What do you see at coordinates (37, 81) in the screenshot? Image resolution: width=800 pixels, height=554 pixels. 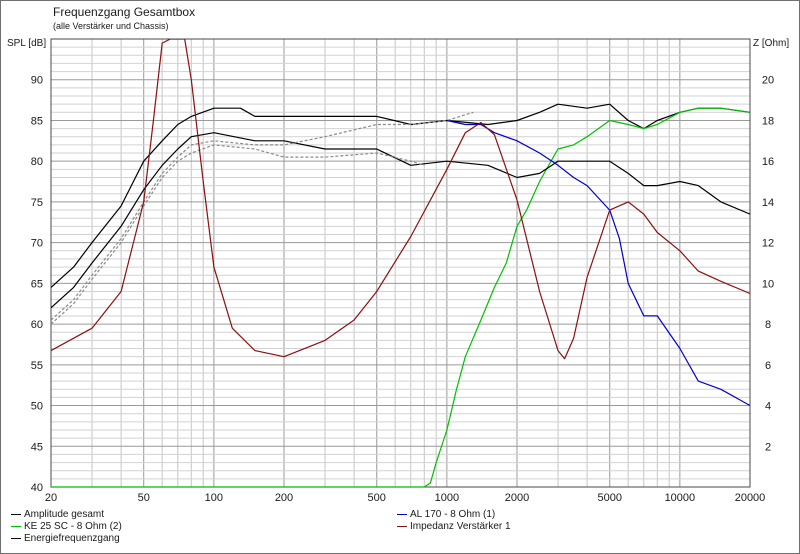 I see `y-tick-label: 90` at bounding box center [37, 81].